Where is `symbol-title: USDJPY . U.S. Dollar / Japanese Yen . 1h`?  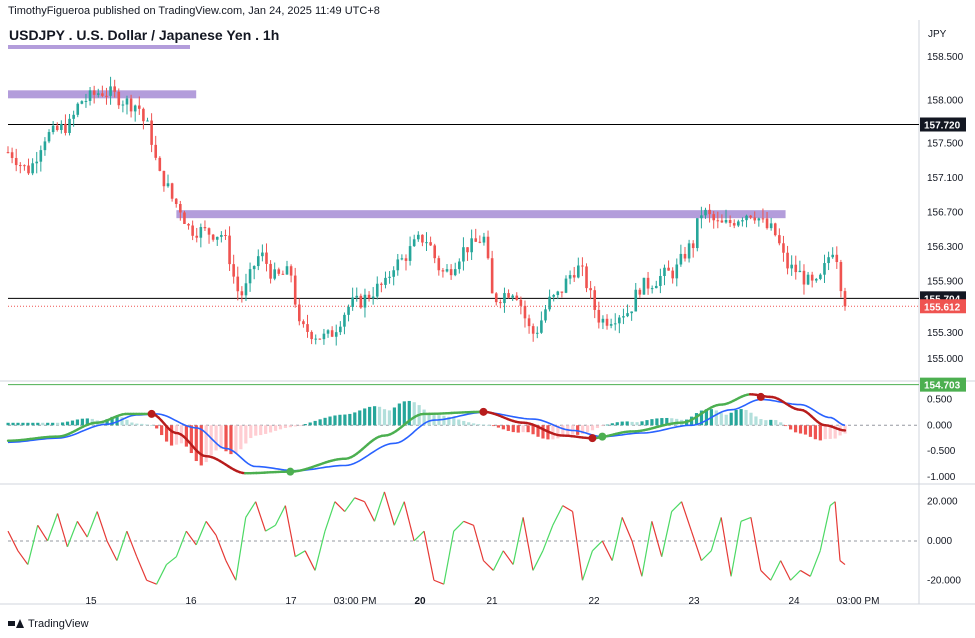
symbol-title: USDJPY . U.S. Dollar / Japanese Yen . 1h is located at coordinates (144, 35).